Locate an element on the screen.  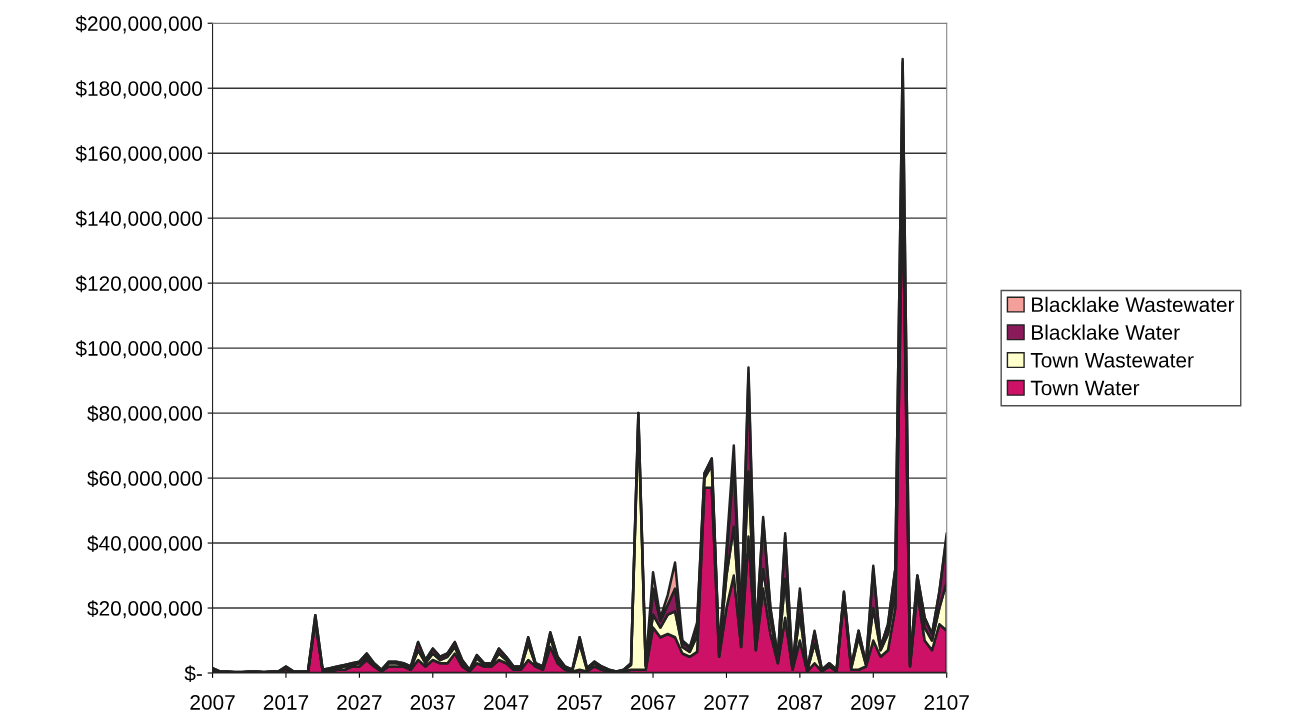
x-tick-label: 2087 is located at coordinates (799, 702).